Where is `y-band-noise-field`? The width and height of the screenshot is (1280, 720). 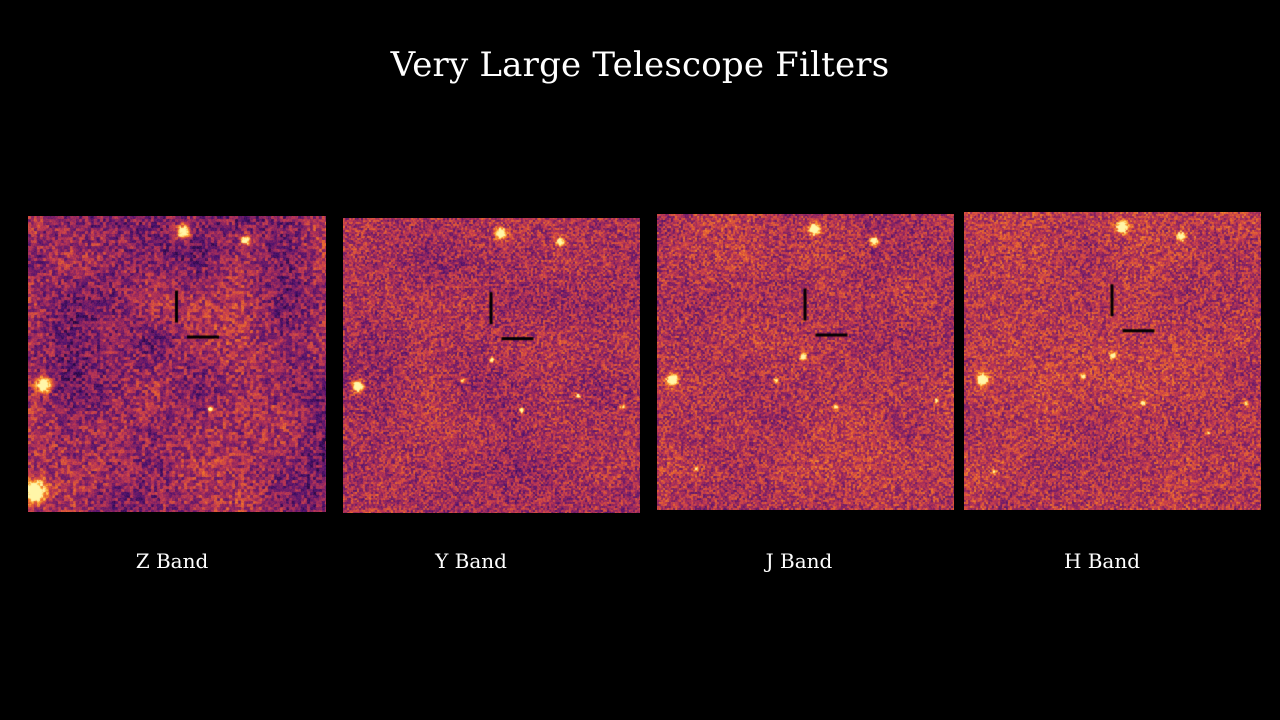 y-band-noise-field is located at coordinates (491, 365).